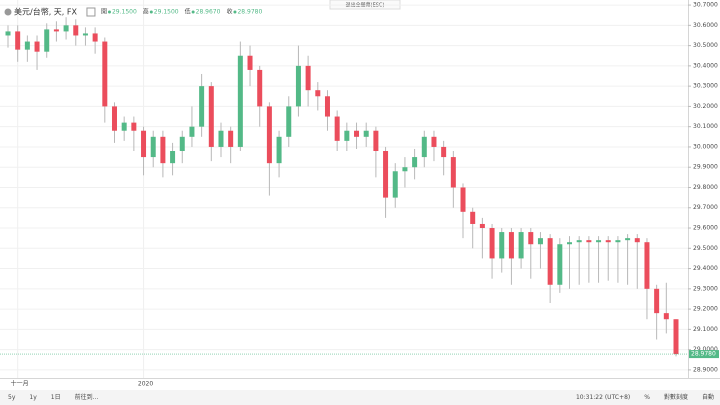 This screenshot has height=405, width=720. Describe the element at coordinates (603, 397) in the screenshot. I see `toolbar-button: 10:31:22 (UTC+8)` at that location.